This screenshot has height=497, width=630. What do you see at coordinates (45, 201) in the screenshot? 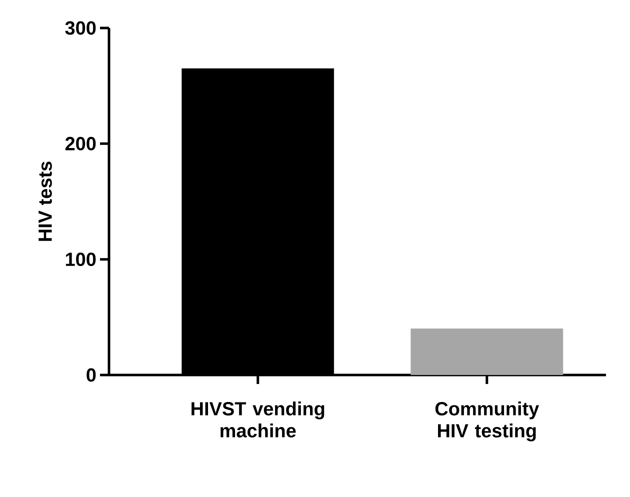
I see `y-axis-title: HIV tests` at bounding box center [45, 201].